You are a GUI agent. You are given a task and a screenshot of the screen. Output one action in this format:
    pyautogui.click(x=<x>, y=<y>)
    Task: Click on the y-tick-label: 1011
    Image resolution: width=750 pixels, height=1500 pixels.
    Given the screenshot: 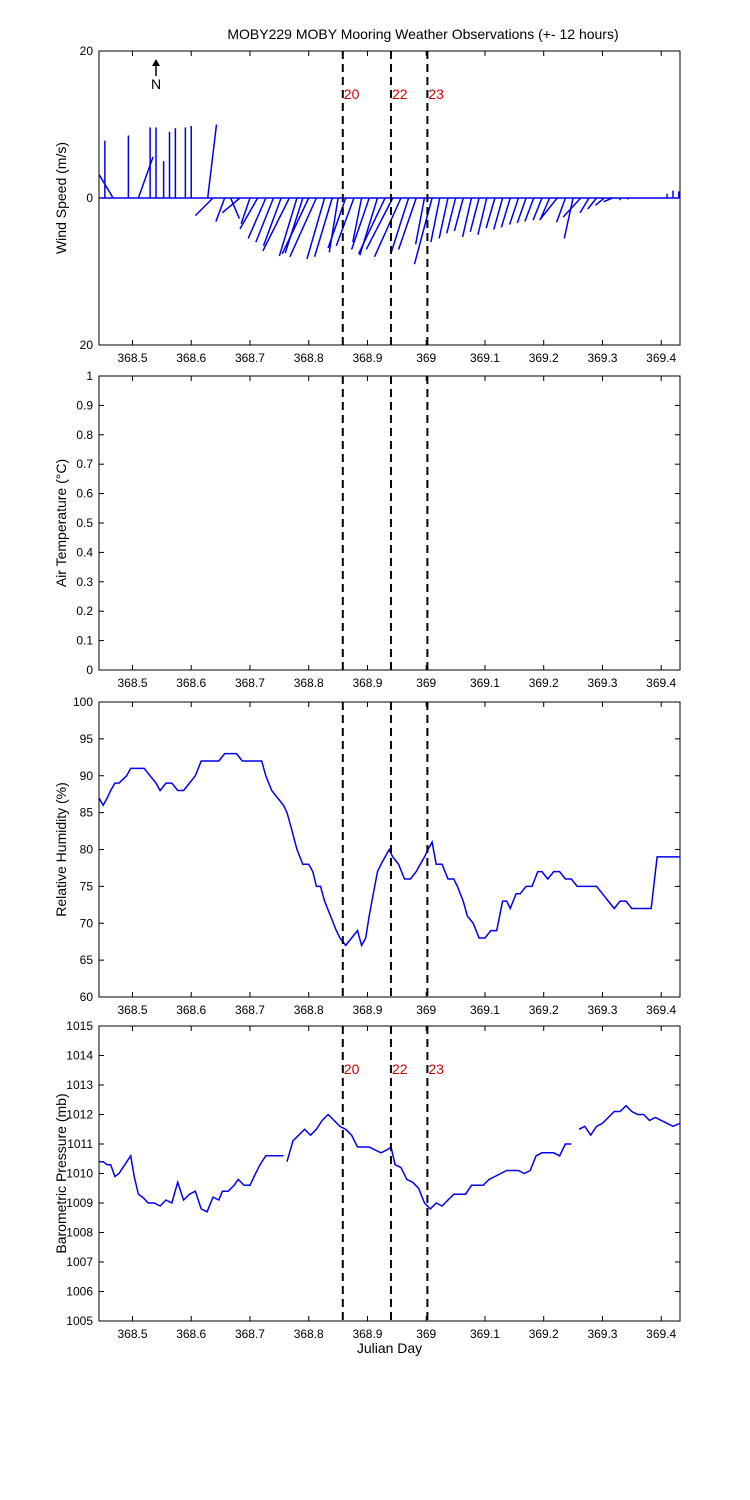 What is the action you would take?
    pyautogui.click(x=80, y=1144)
    